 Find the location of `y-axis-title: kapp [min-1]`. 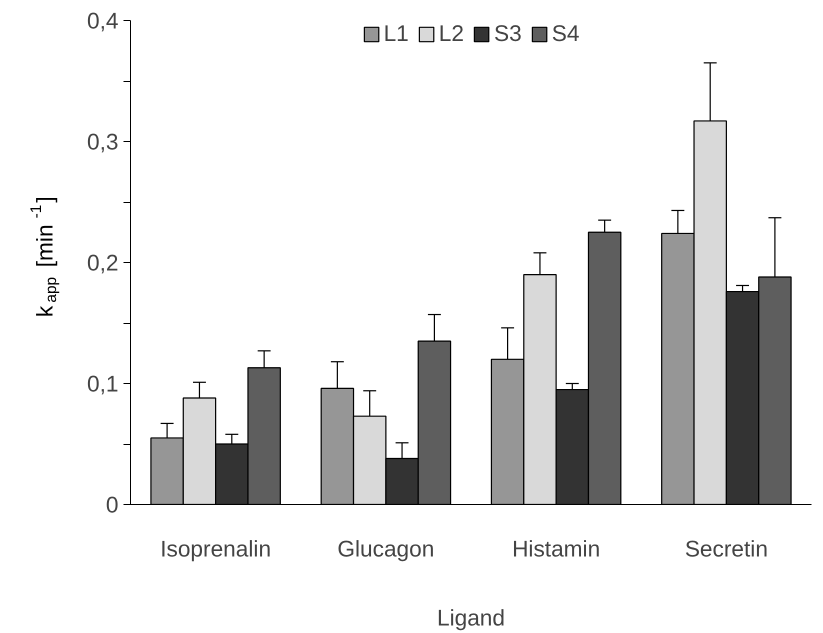

y-axis-title: kapp [min-1] is located at coordinates (44, 257).